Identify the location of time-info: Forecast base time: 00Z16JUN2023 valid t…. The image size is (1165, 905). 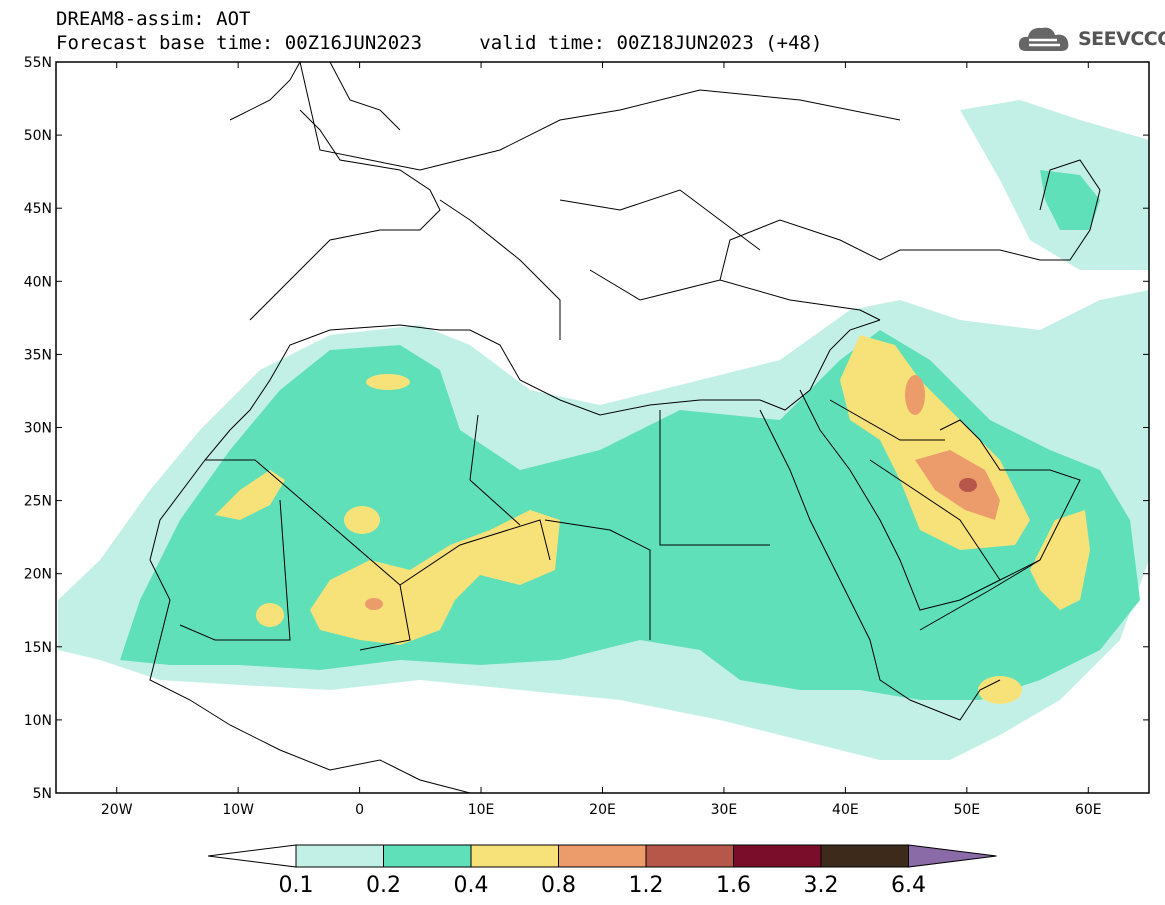
(439, 43).